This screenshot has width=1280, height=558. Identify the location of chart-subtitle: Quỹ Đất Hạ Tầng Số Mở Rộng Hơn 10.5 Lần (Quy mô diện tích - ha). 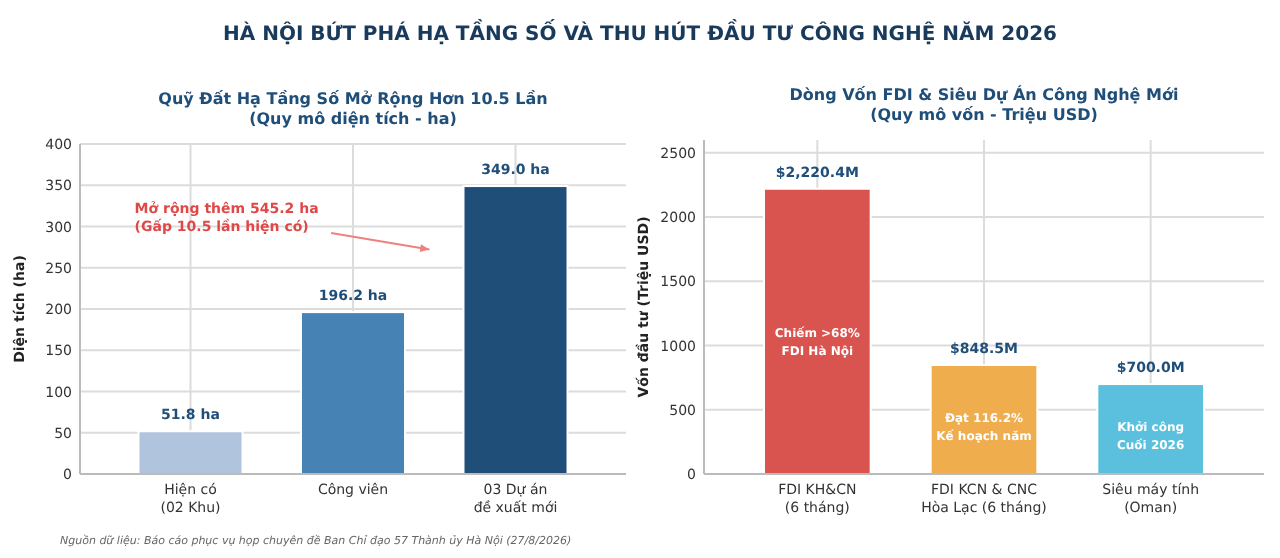
(353, 109).